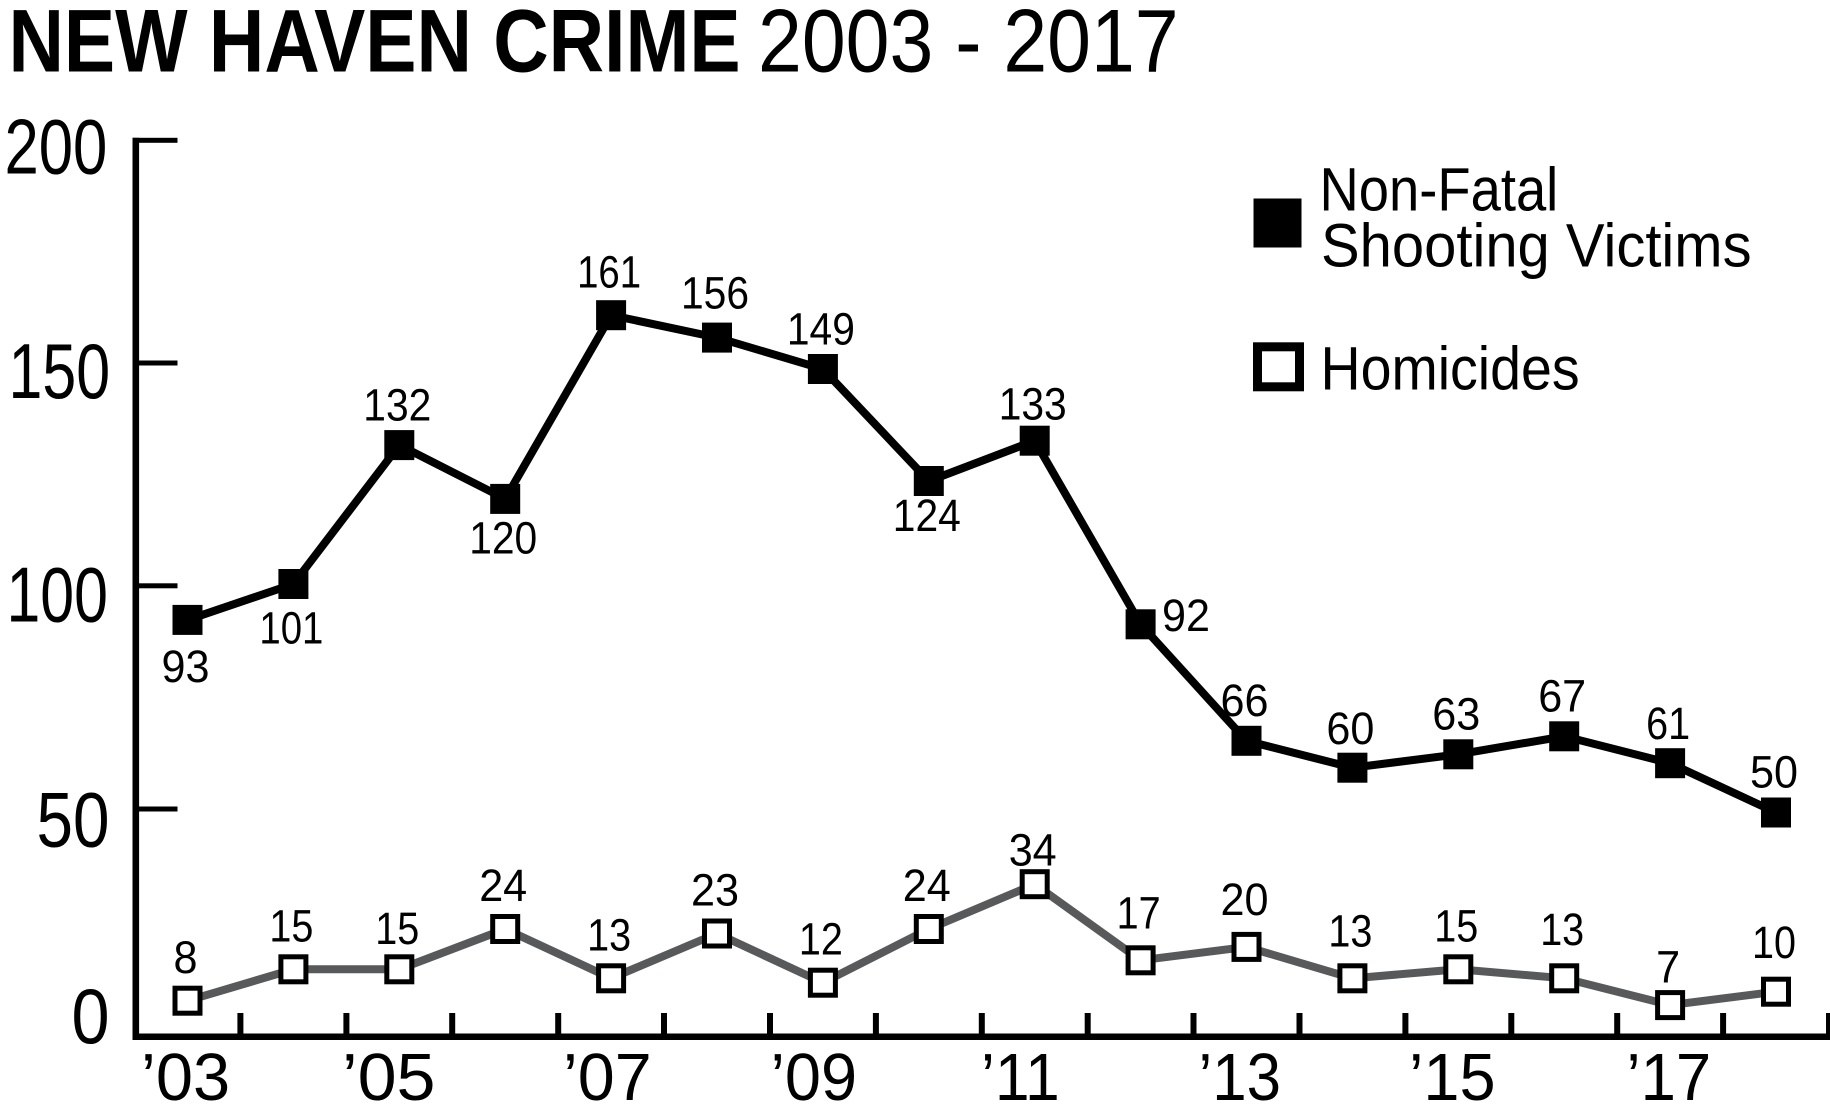 The width and height of the screenshot is (1830, 1114). What do you see at coordinates (57, 595) in the screenshot?
I see `svg-text: 100` at bounding box center [57, 595].